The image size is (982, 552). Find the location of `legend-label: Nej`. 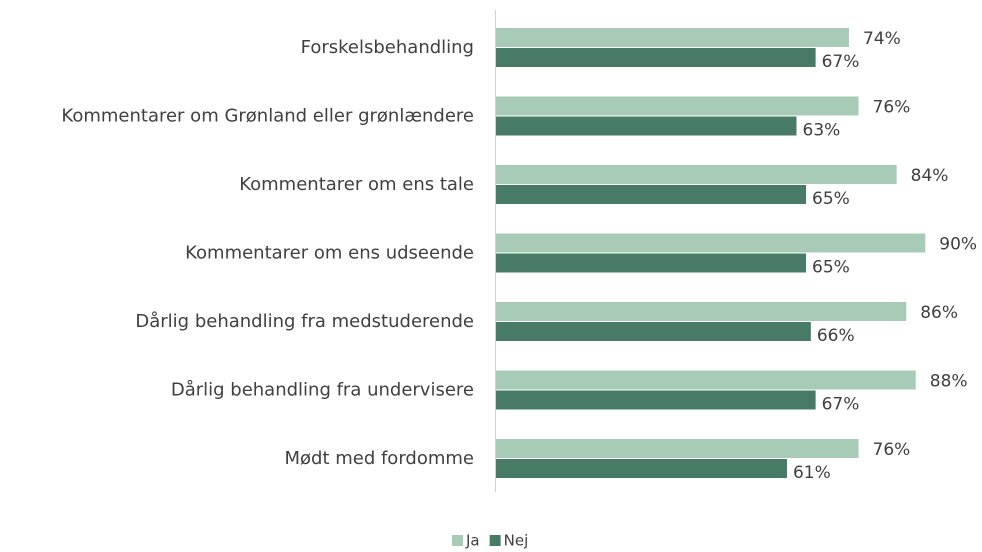

legend-label: Nej is located at coordinates (516, 541).